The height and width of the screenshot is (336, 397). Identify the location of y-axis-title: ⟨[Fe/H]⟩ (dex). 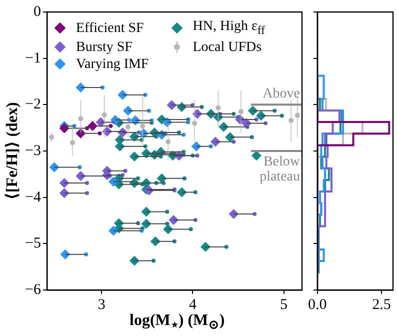
(12, 151).